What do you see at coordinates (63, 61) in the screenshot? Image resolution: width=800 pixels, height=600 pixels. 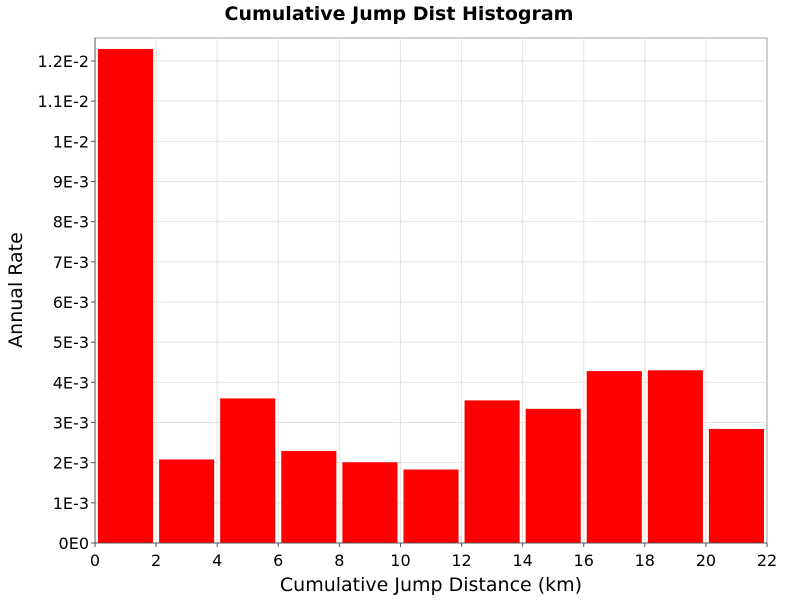 I see `y-tick-label: 1.2E-2` at bounding box center [63, 61].